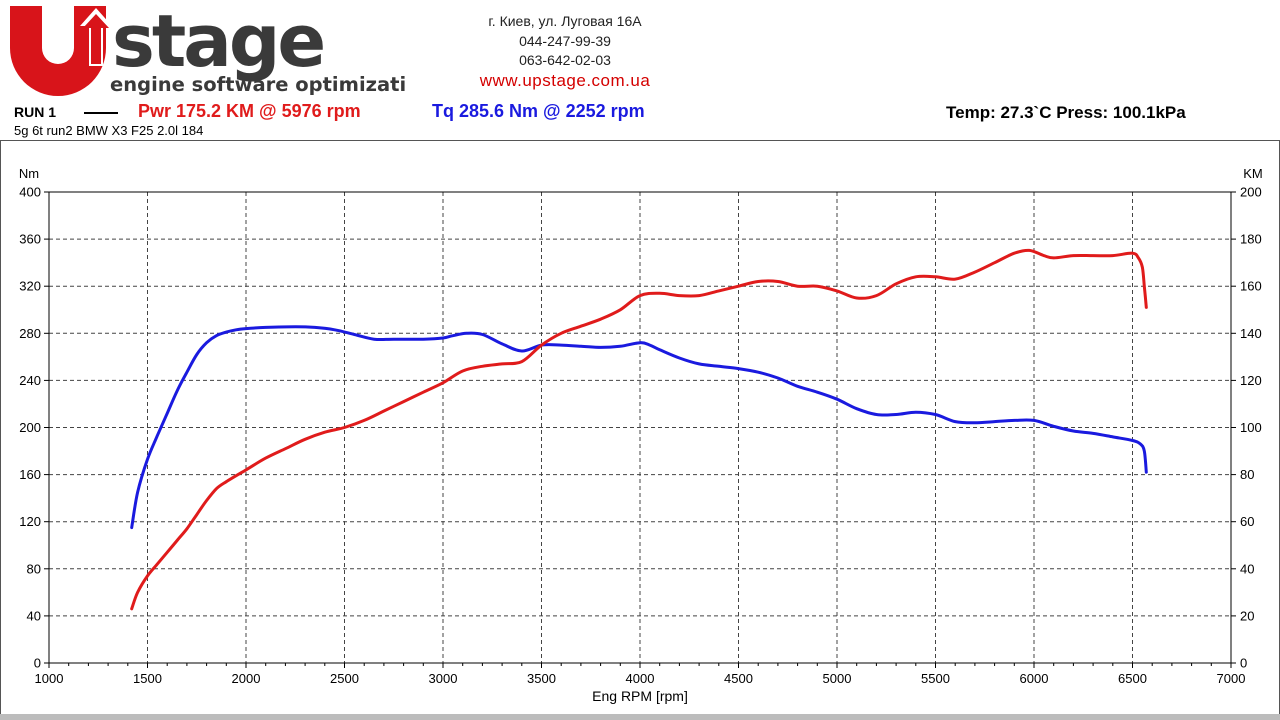 This screenshot has height=720, width=1280. I want to click on x-tick-label: 3000, so click(443, 678).